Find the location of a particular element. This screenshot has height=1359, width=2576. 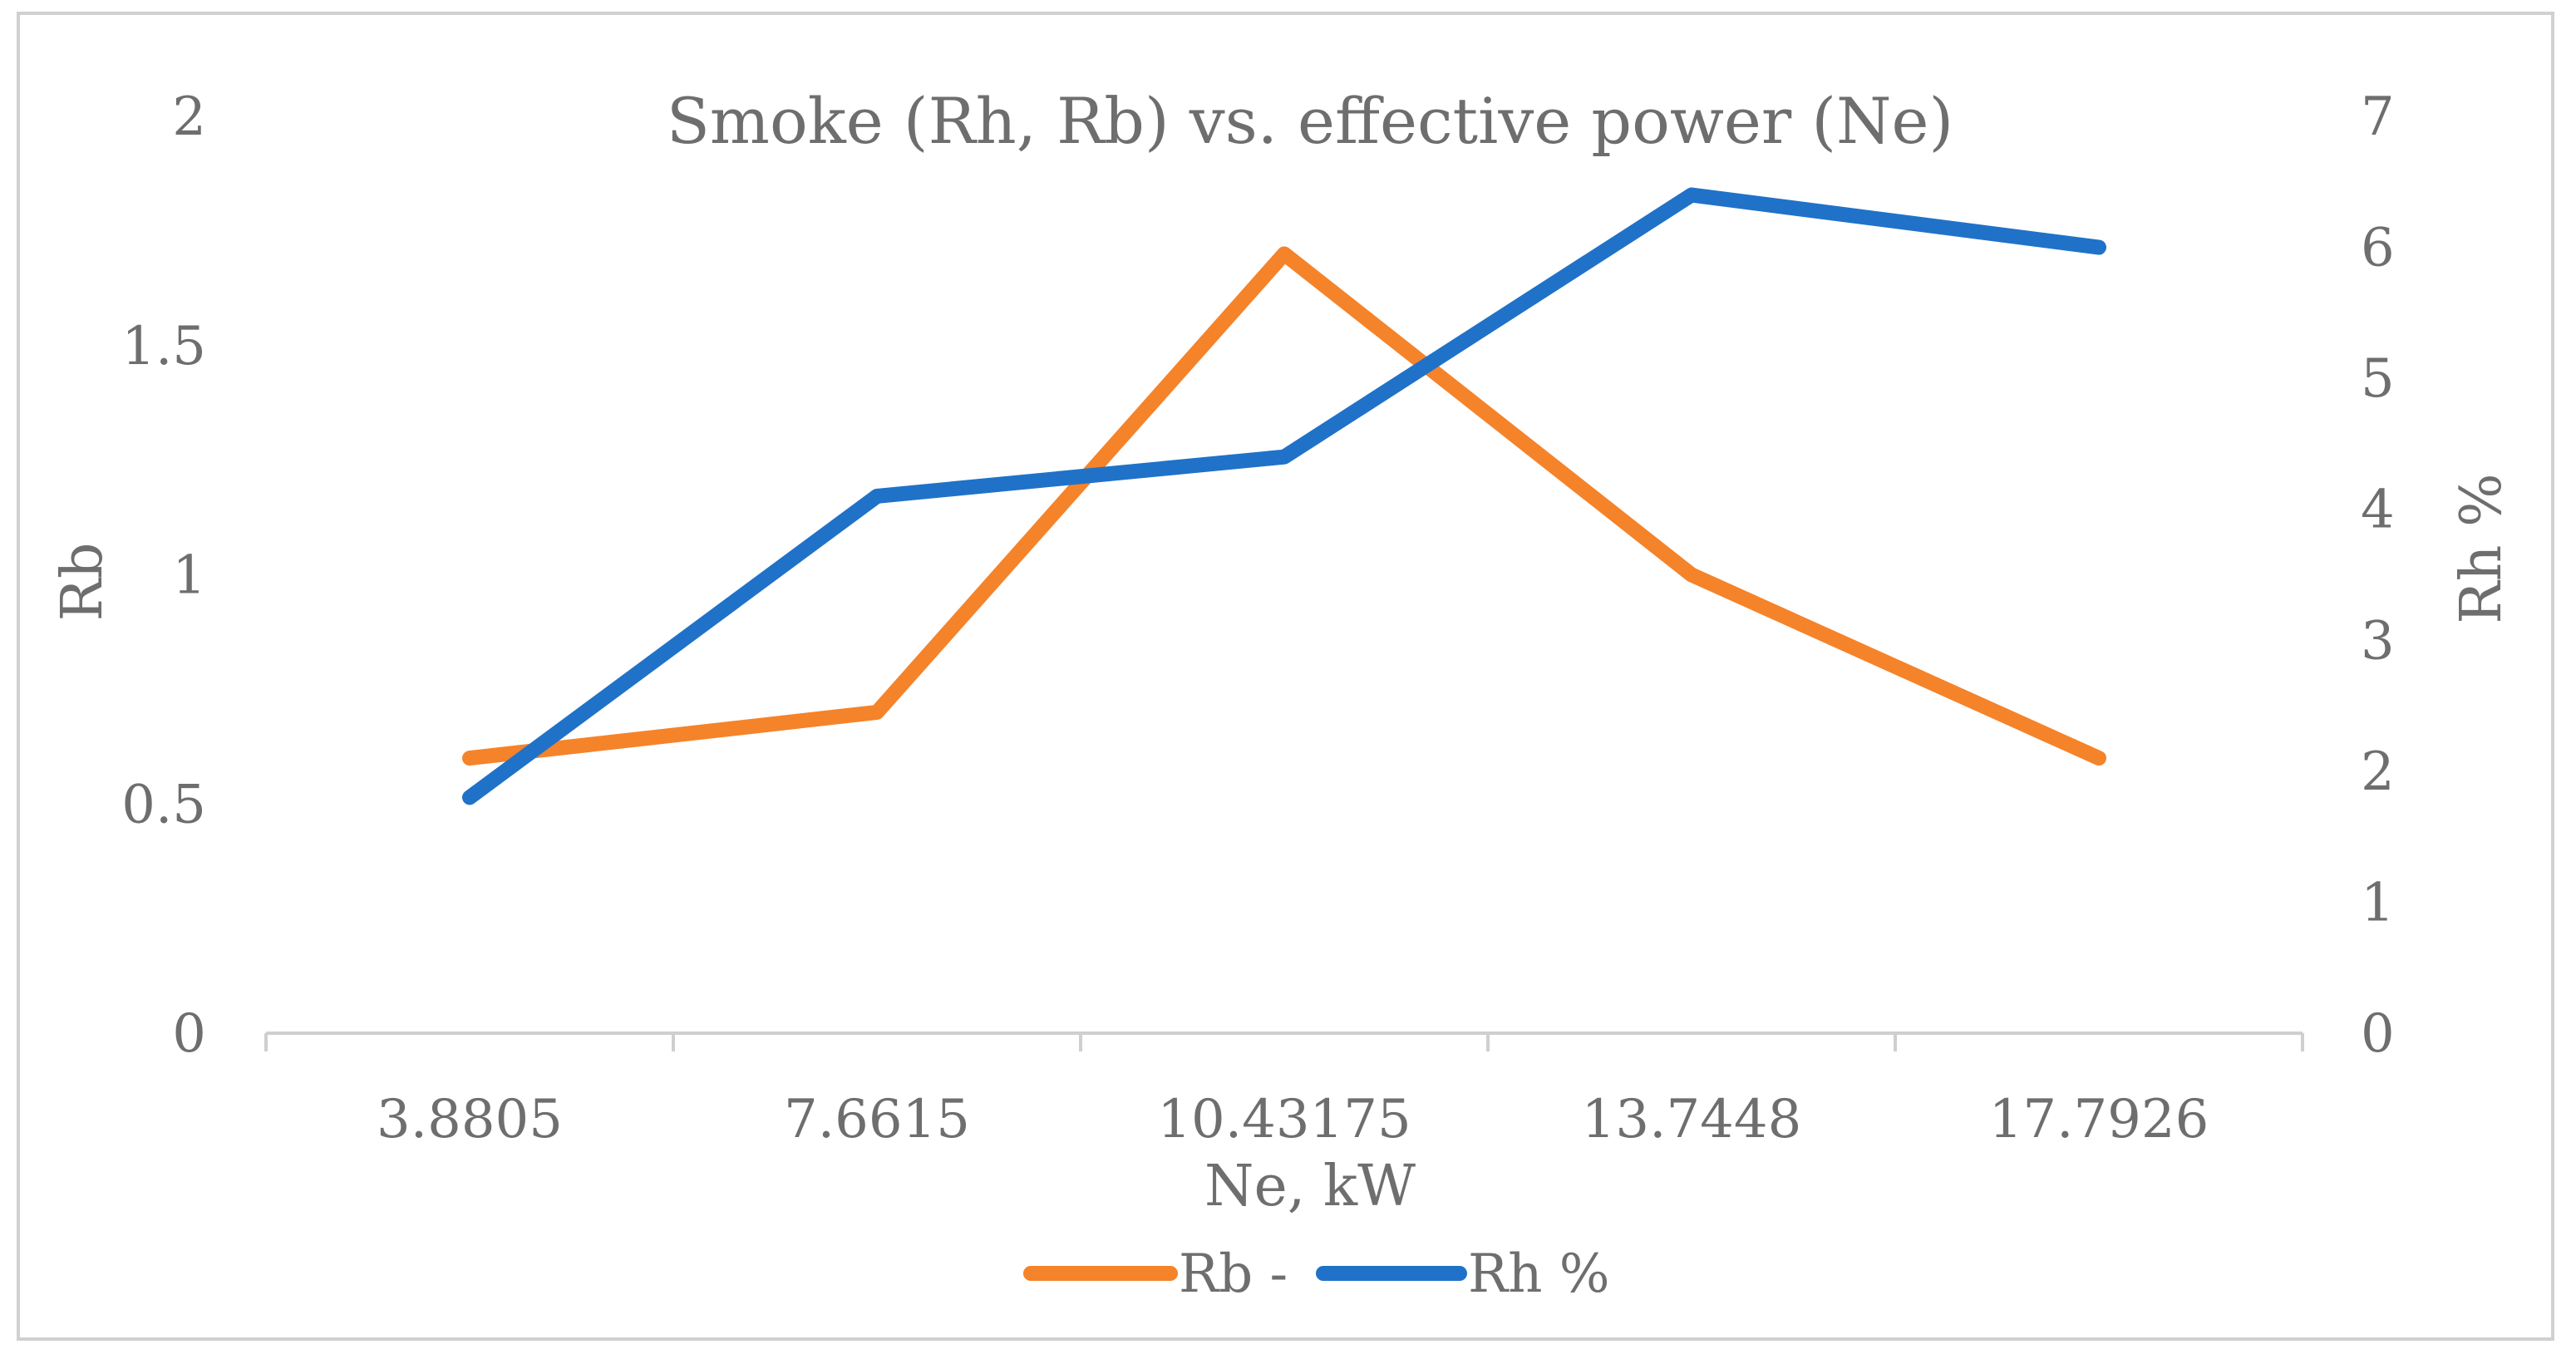

x-tick-label: 3.8805 is located at coordinates (470, 1119).